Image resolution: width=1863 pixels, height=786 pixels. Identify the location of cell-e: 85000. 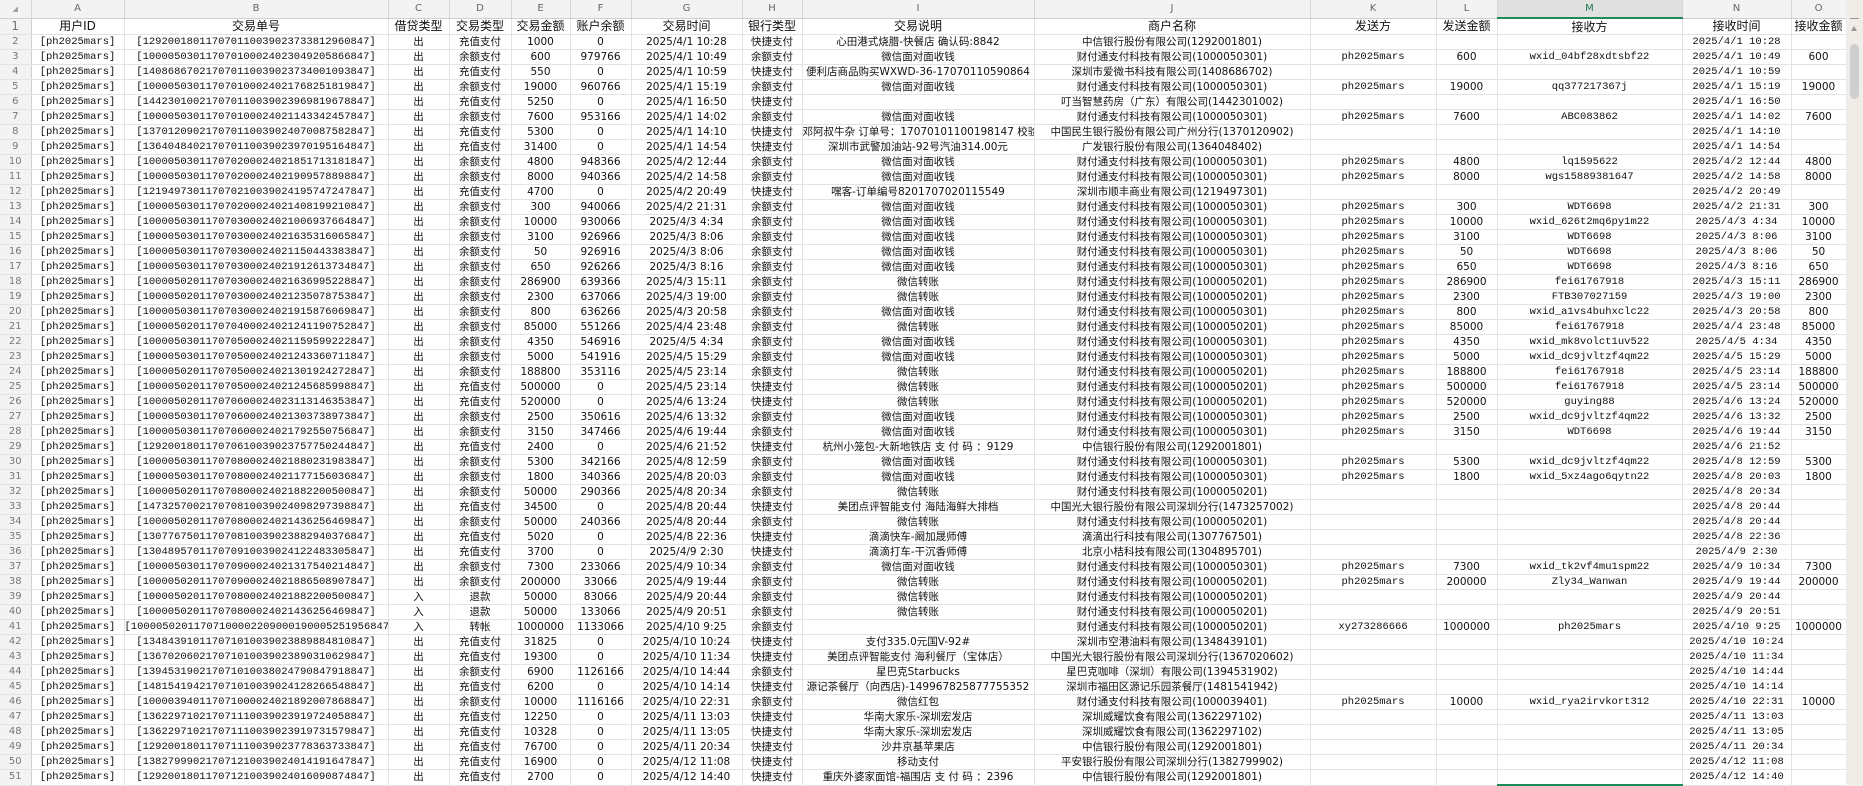
(541, 327).